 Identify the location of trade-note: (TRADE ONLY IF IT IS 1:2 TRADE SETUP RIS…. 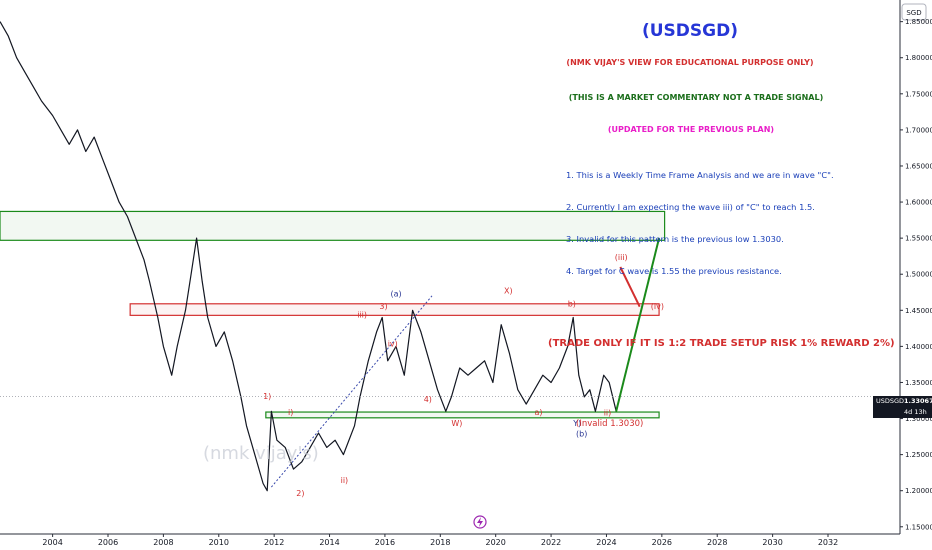
(721, 343).